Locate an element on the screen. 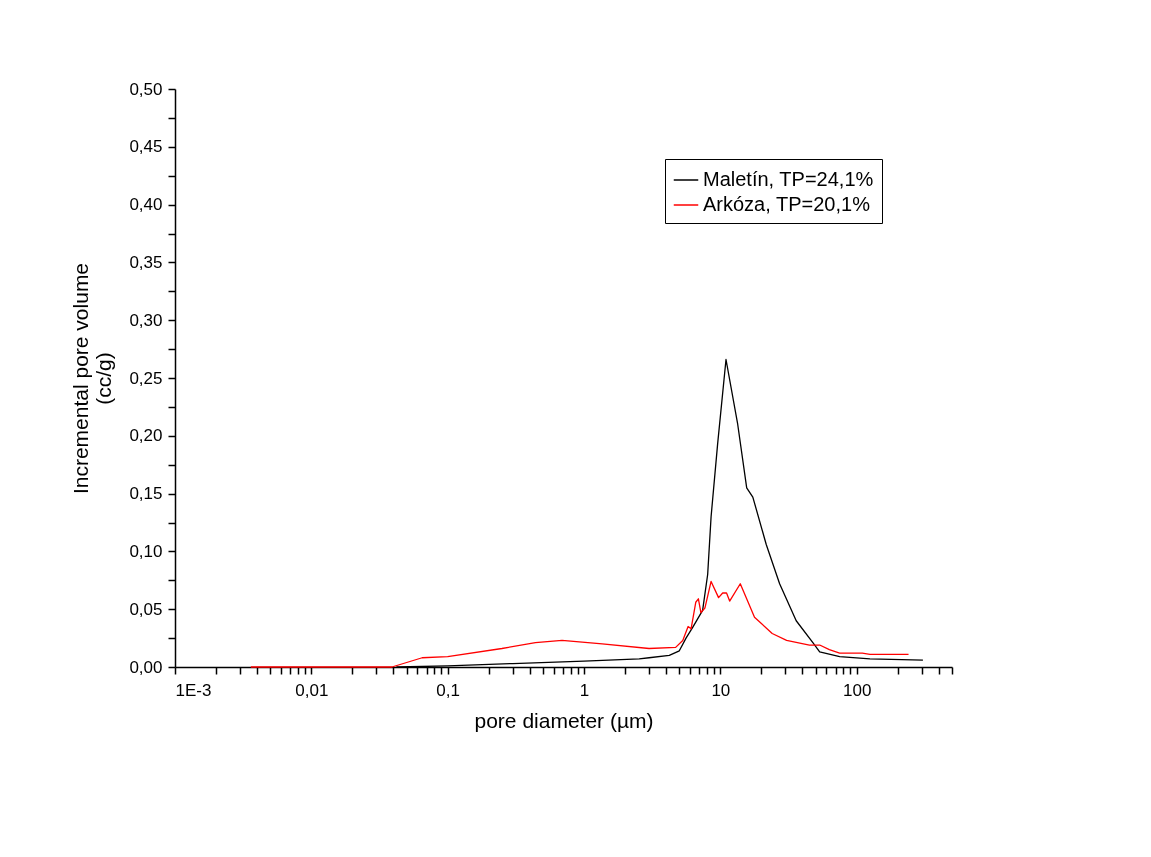  y-tick-label: 0,50 is located at coordinates (146, 89).